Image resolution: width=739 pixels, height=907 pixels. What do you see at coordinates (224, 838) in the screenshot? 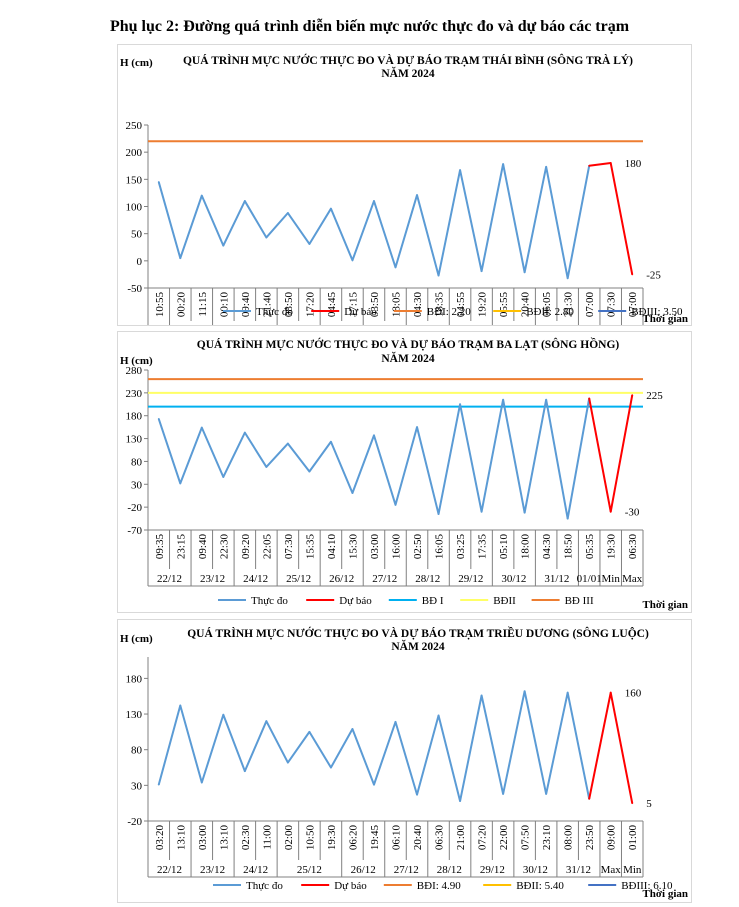
I see `x-time-label: 13:10` at bounding box center [224, 838].